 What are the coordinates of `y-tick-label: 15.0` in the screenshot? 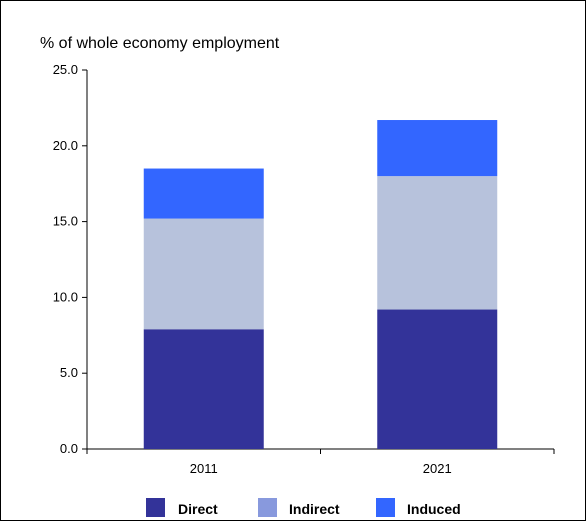 It's located at (65, 221).